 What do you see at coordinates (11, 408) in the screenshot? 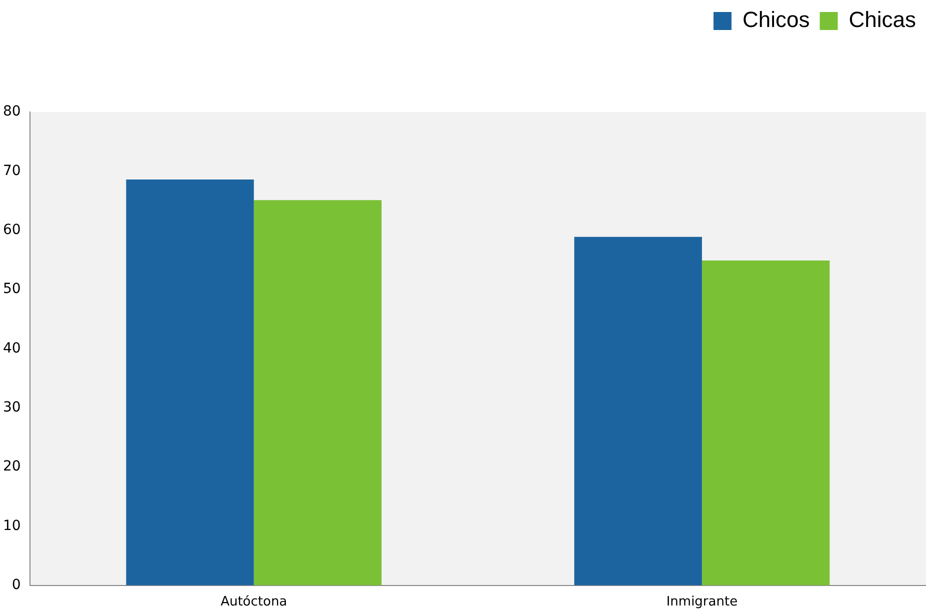
I see `y-tick-label: 30` at bounding box center [11, 408].